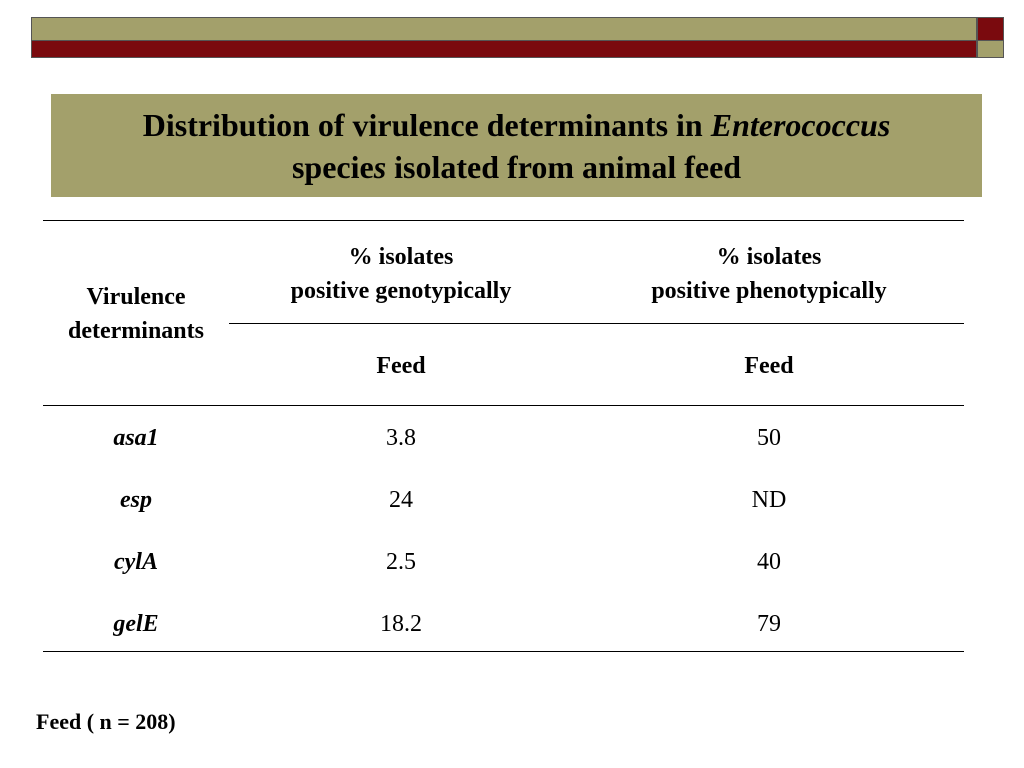  What do you see at coordinates (769, 274) in the screenshot?
I see `col-header-phenotypic: % isolates positive phenotypically` at bounding box center [769, 274].